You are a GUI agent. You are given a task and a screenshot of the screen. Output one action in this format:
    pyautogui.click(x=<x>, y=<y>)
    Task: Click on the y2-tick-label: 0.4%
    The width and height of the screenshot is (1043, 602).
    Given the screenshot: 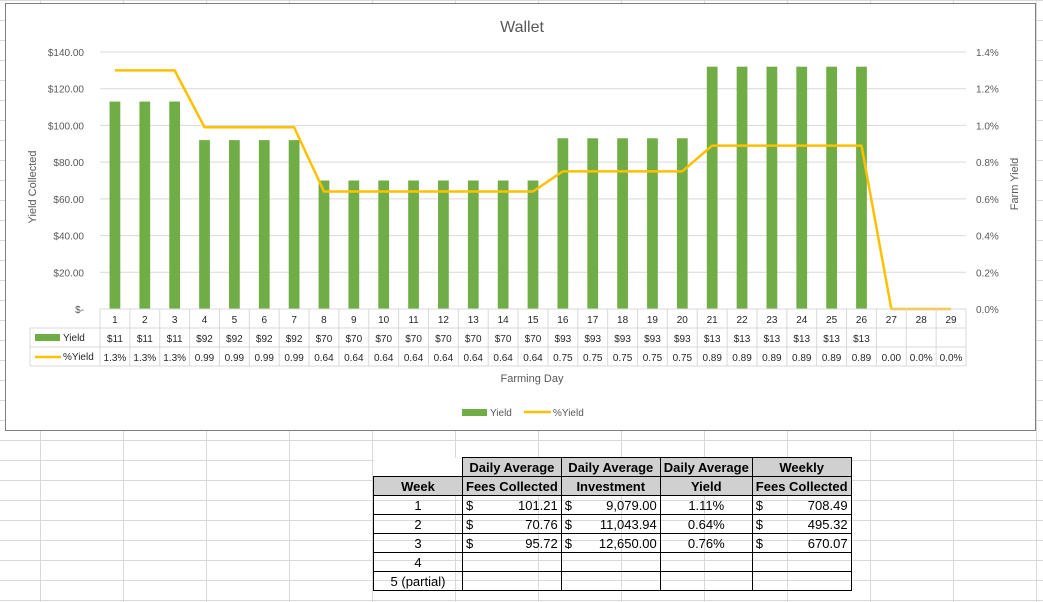 What is the action you would take?
    pyautogui.click(x=987, y=237)
    